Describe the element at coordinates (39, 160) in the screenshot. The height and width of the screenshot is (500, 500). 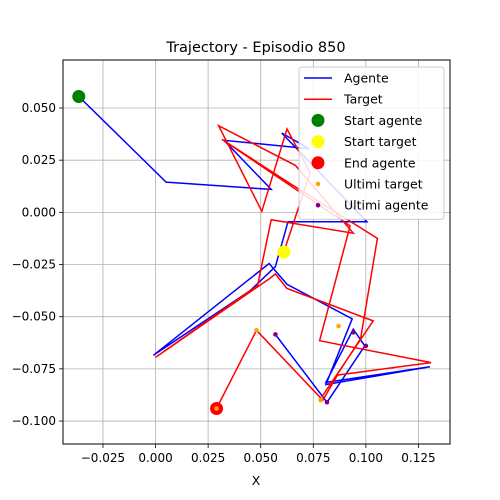
I see `y-tick-label: 0.025` at that location.